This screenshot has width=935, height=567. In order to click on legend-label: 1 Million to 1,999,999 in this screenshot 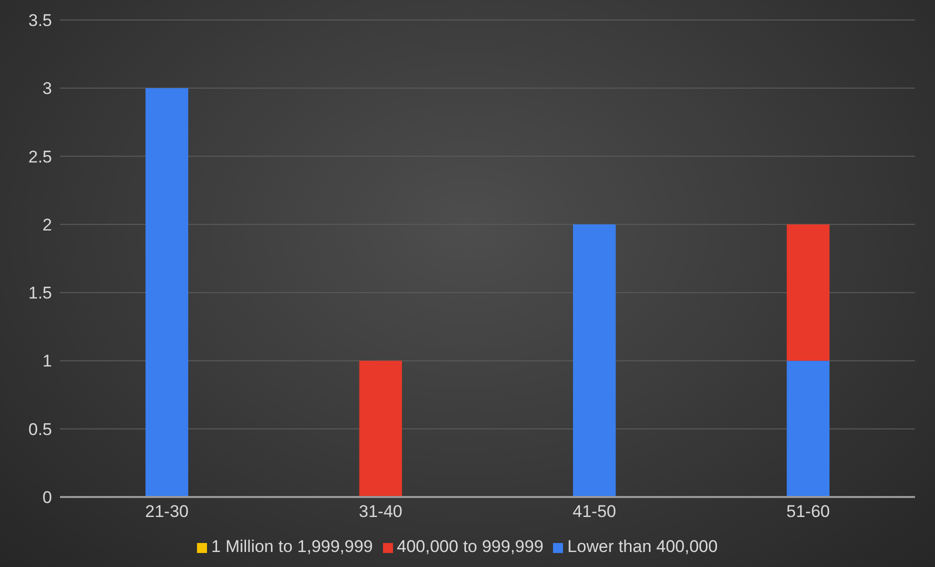, I will do `click(292, 546)`.